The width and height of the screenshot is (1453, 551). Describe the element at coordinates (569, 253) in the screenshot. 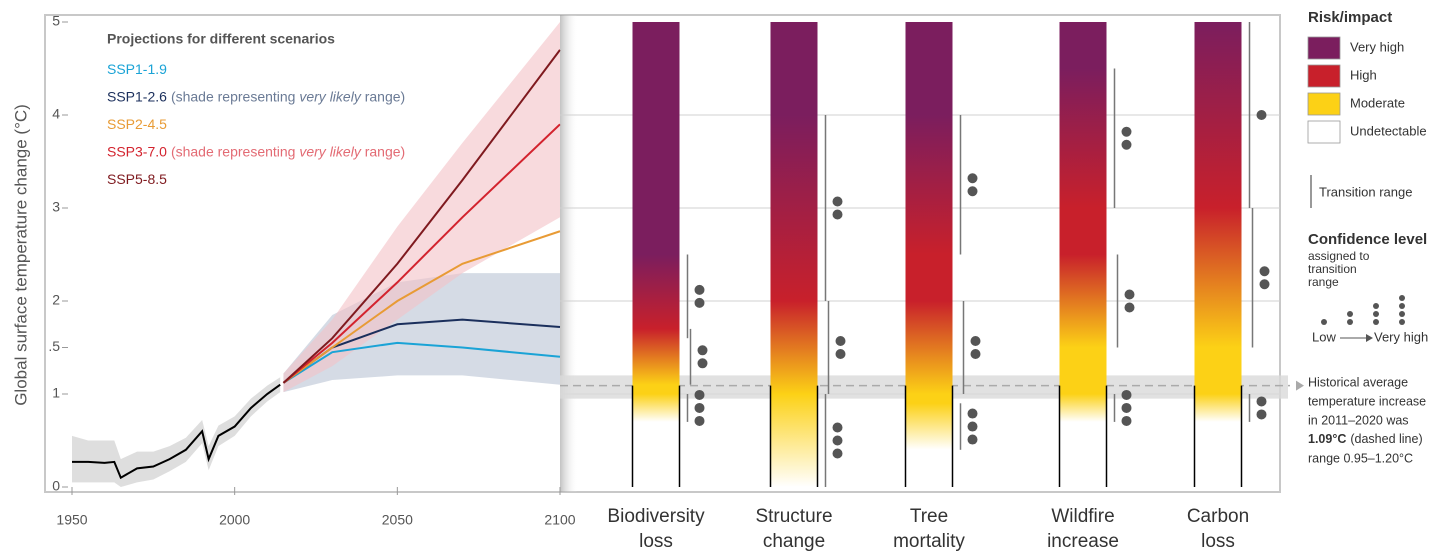

I see `panel-shade` at that location.